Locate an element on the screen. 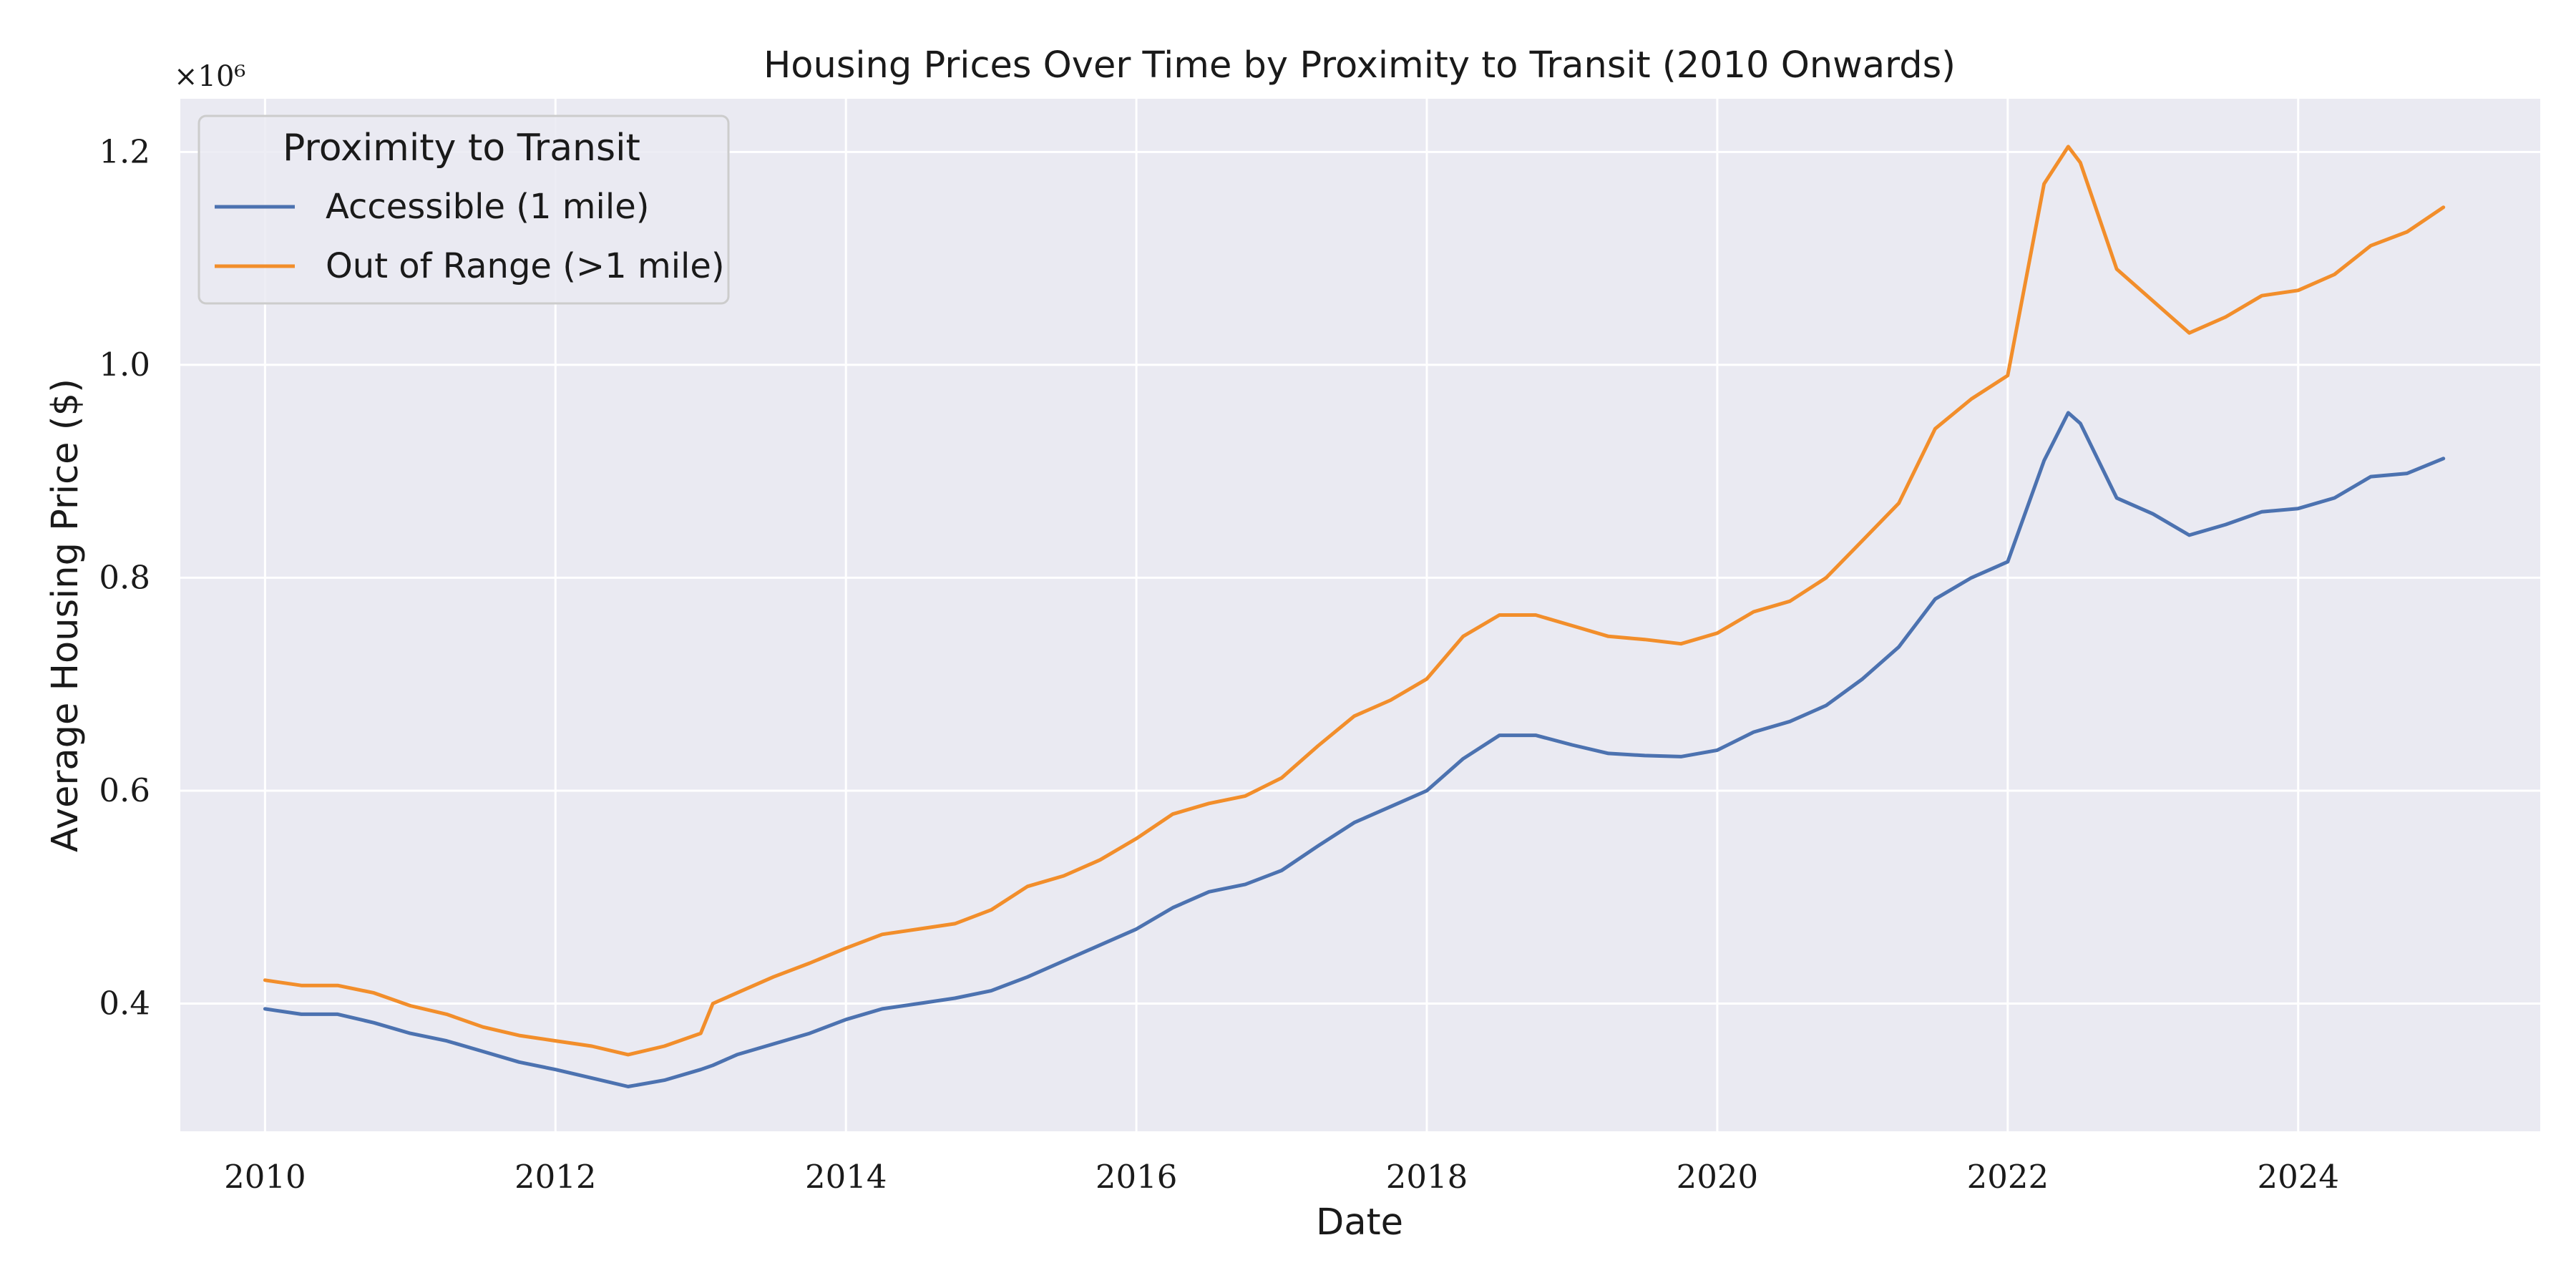  legend-box is located at coordinates (463, 209).